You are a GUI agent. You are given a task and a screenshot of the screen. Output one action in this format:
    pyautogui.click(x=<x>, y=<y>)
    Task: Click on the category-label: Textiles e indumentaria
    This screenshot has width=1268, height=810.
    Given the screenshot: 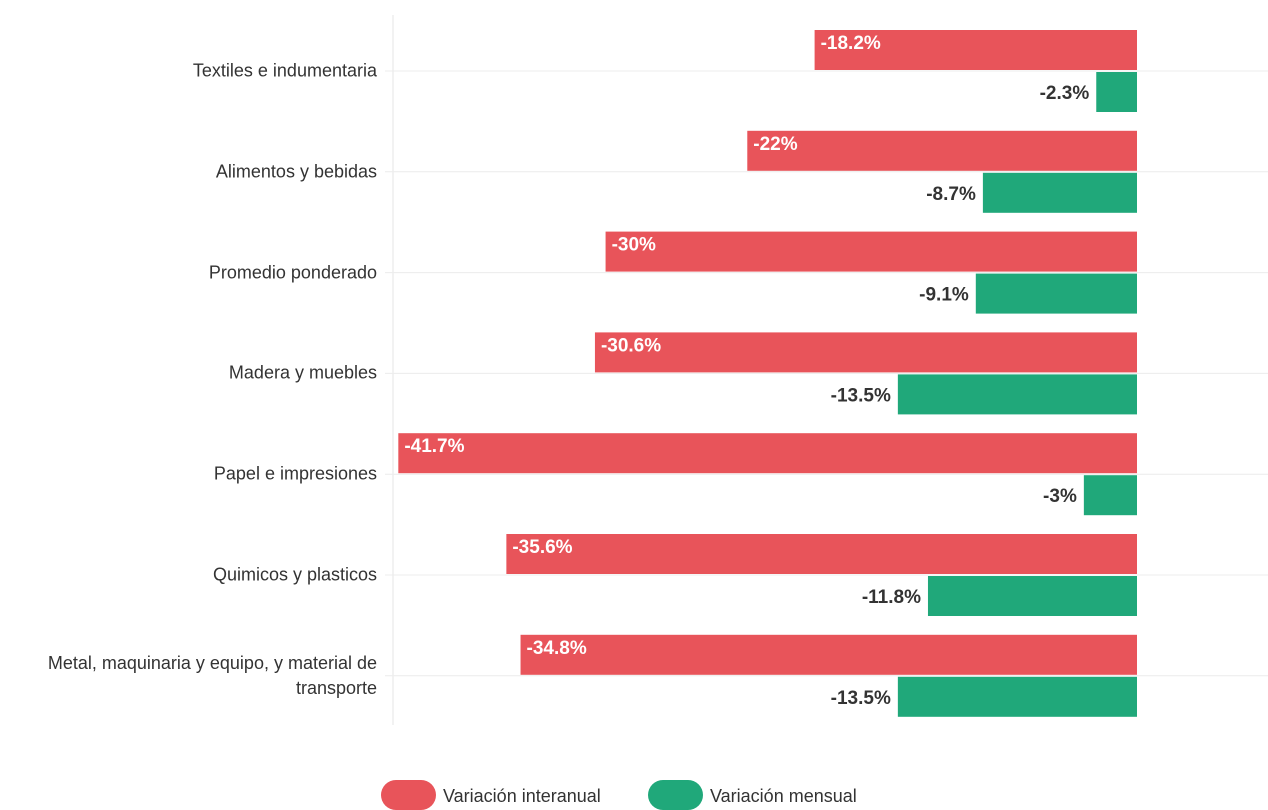 What is the action you would take?
    pyautogui.click(x=284, y=70)
    